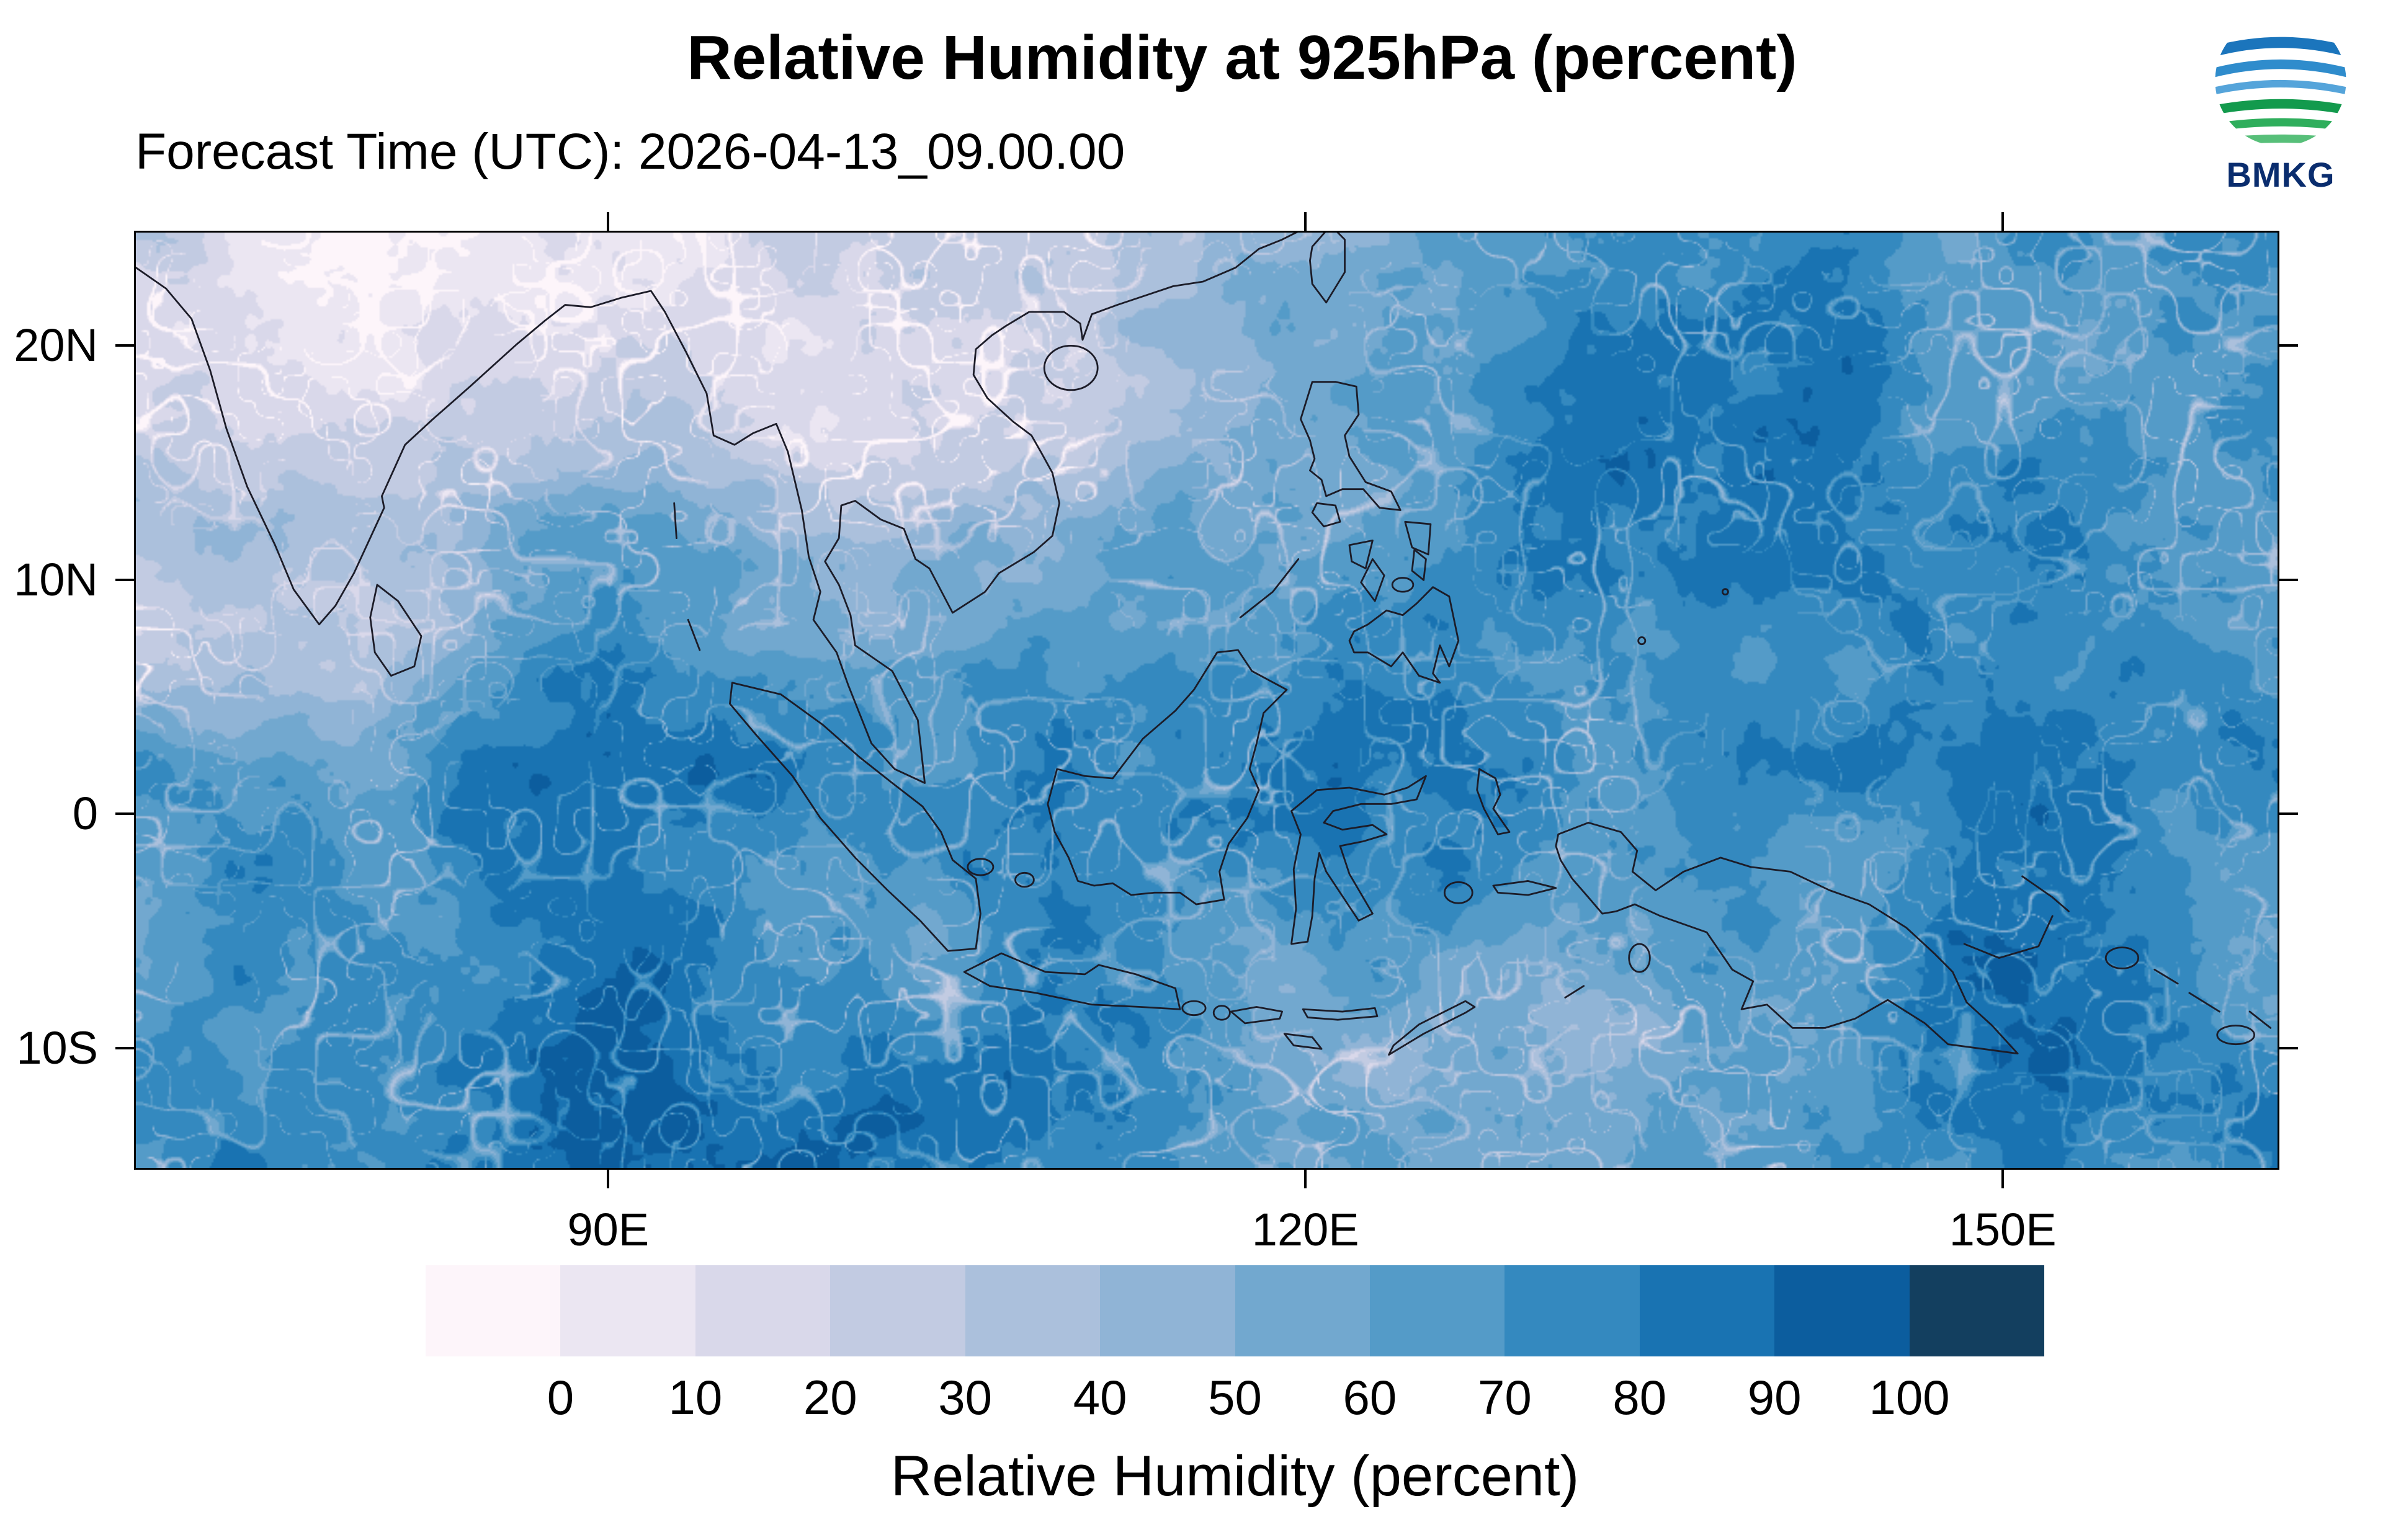  I want to click on coastline-sumbawa, so click(1256, 1016).